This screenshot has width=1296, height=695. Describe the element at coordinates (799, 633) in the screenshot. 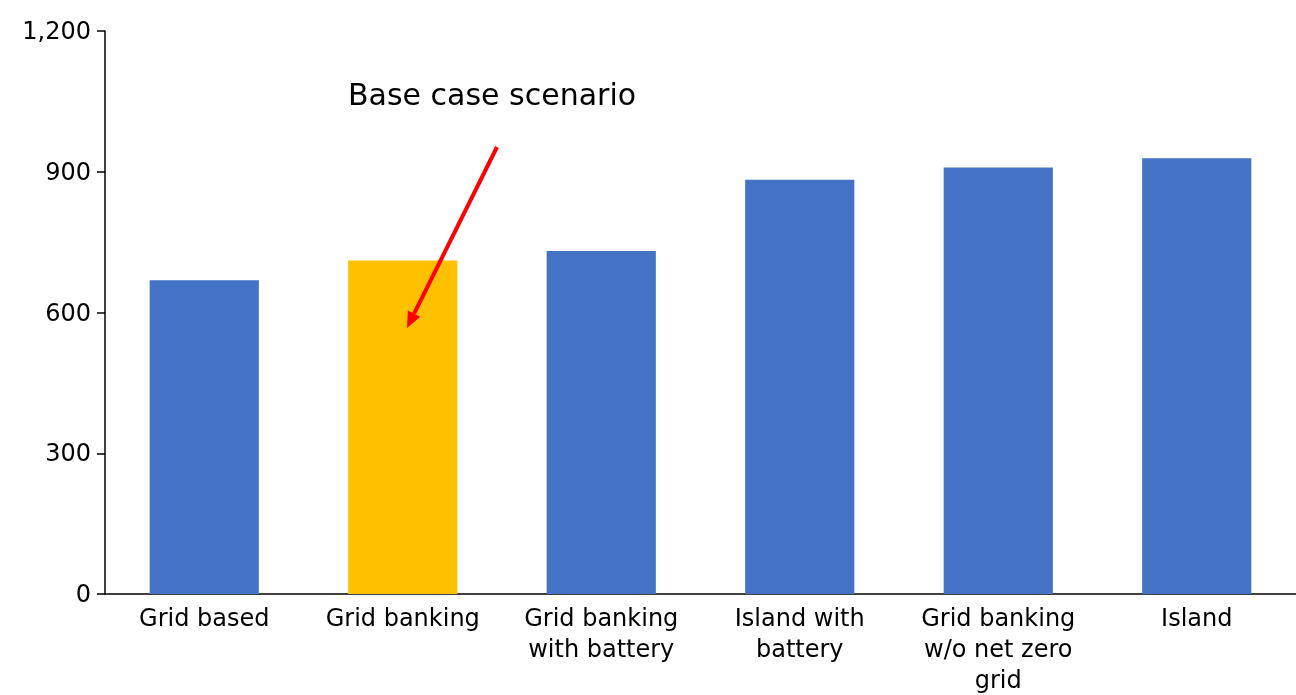

I see `x-tick-label: Island with battery` at that location.